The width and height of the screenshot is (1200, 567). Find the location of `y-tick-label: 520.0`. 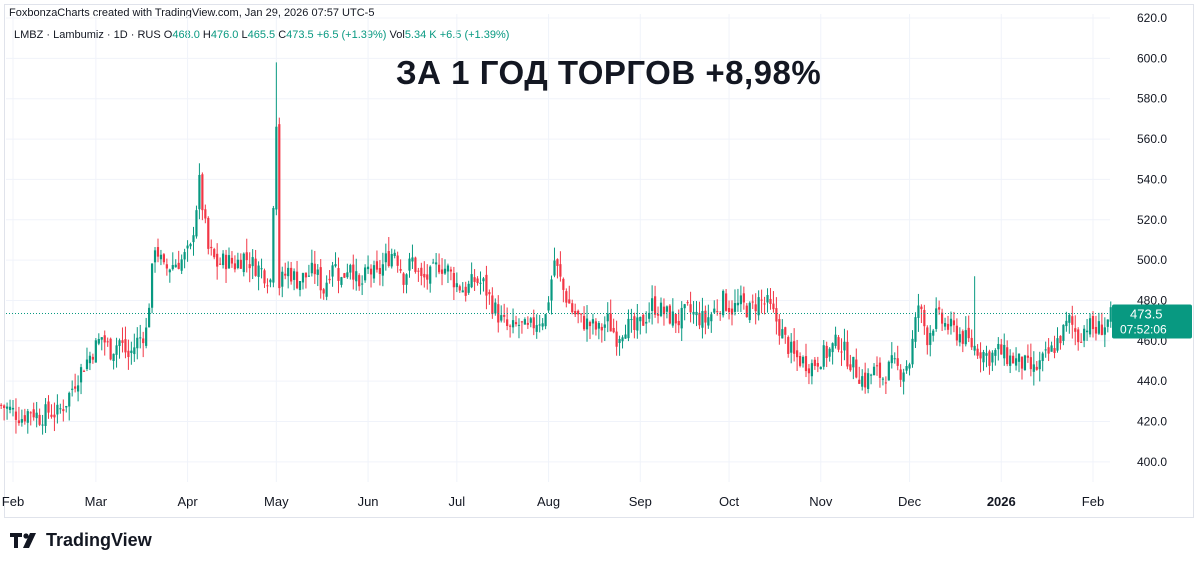

y-tick-label: 520.0 is located at coordinates (1152, 220).